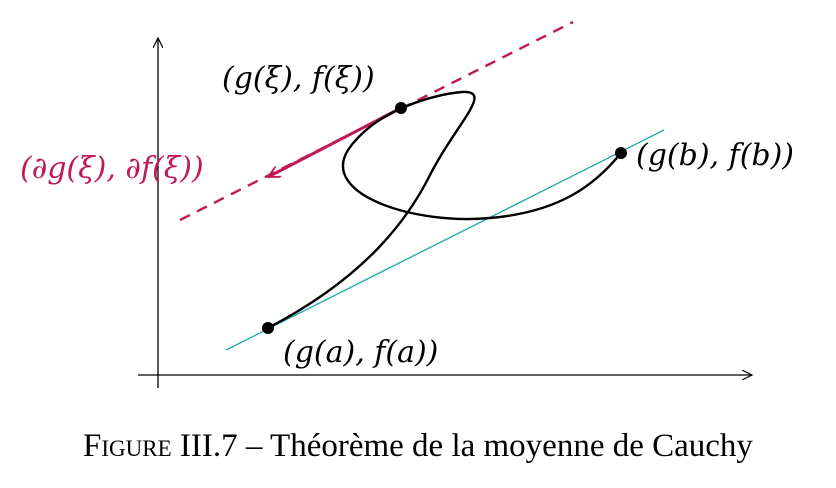 The width and height of the screenshot is (836, 488). I want to click on label-point-b: (g(b), f(b)), so click(715, 155).